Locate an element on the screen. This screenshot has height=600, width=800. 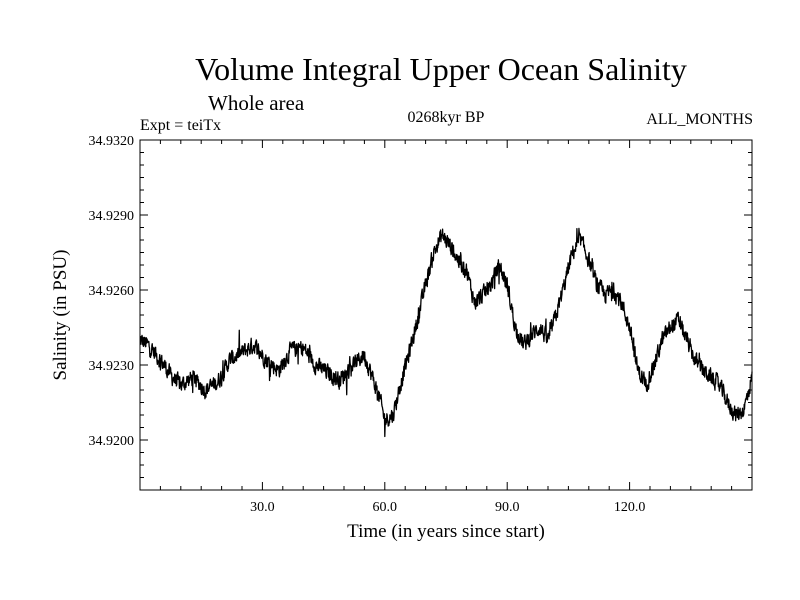
x-tick-label: 120.0 is located at coordinates (630, 507).